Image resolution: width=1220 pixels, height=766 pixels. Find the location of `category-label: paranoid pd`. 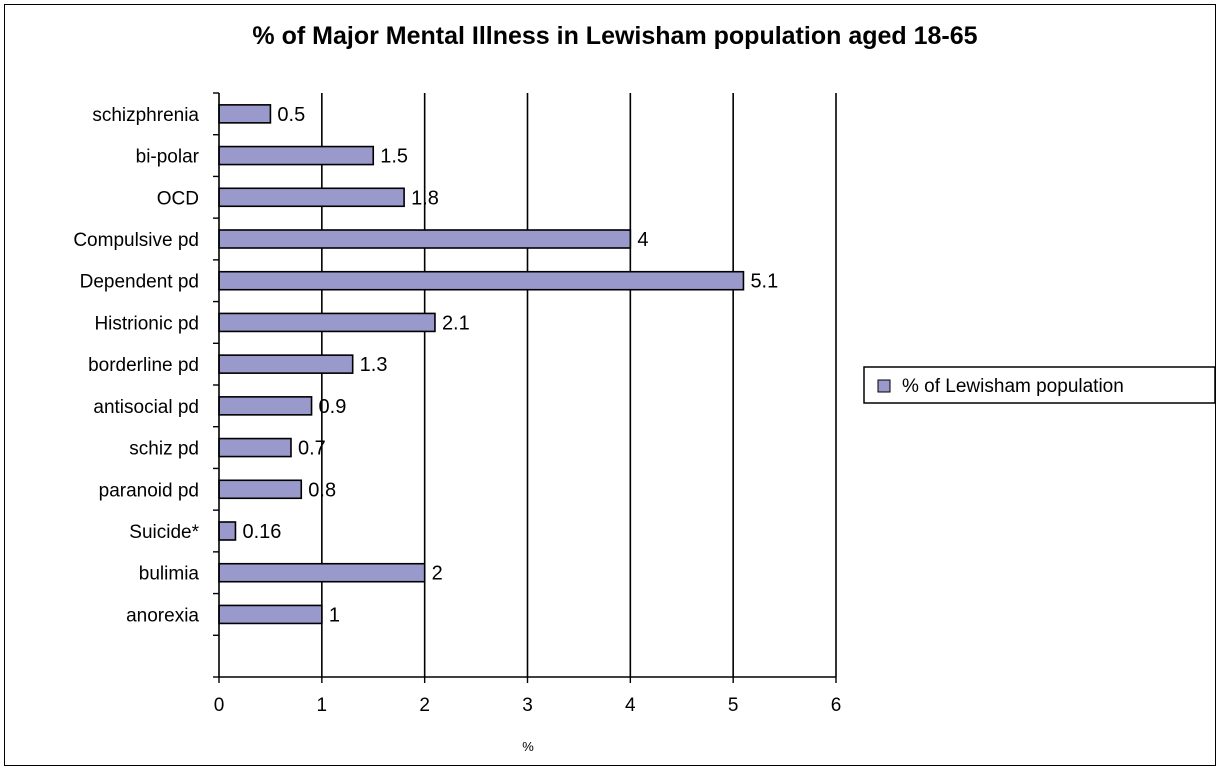

category-label: paranoid pd is located at coordinates (149, 490).